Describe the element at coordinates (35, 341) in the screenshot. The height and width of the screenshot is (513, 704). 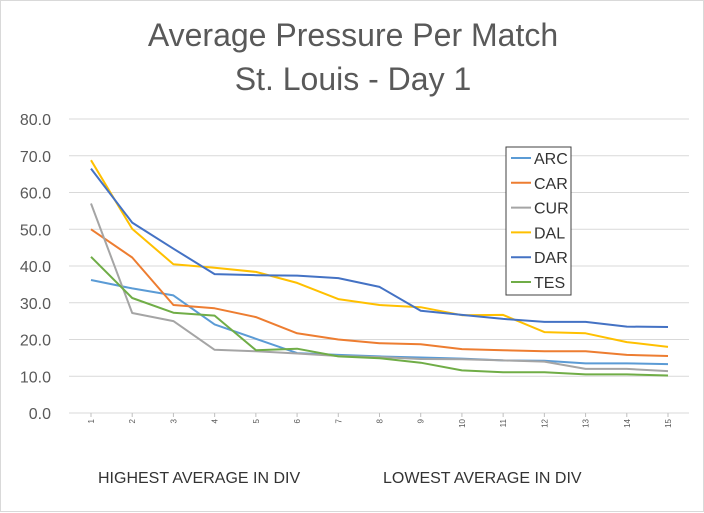
I see `y-tick-label: 20.0` at that location.